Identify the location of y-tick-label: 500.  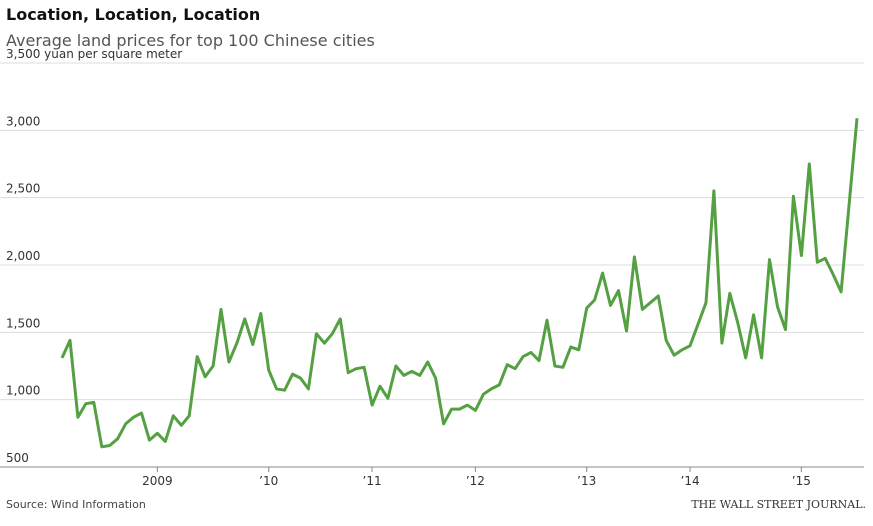
(17, 458).